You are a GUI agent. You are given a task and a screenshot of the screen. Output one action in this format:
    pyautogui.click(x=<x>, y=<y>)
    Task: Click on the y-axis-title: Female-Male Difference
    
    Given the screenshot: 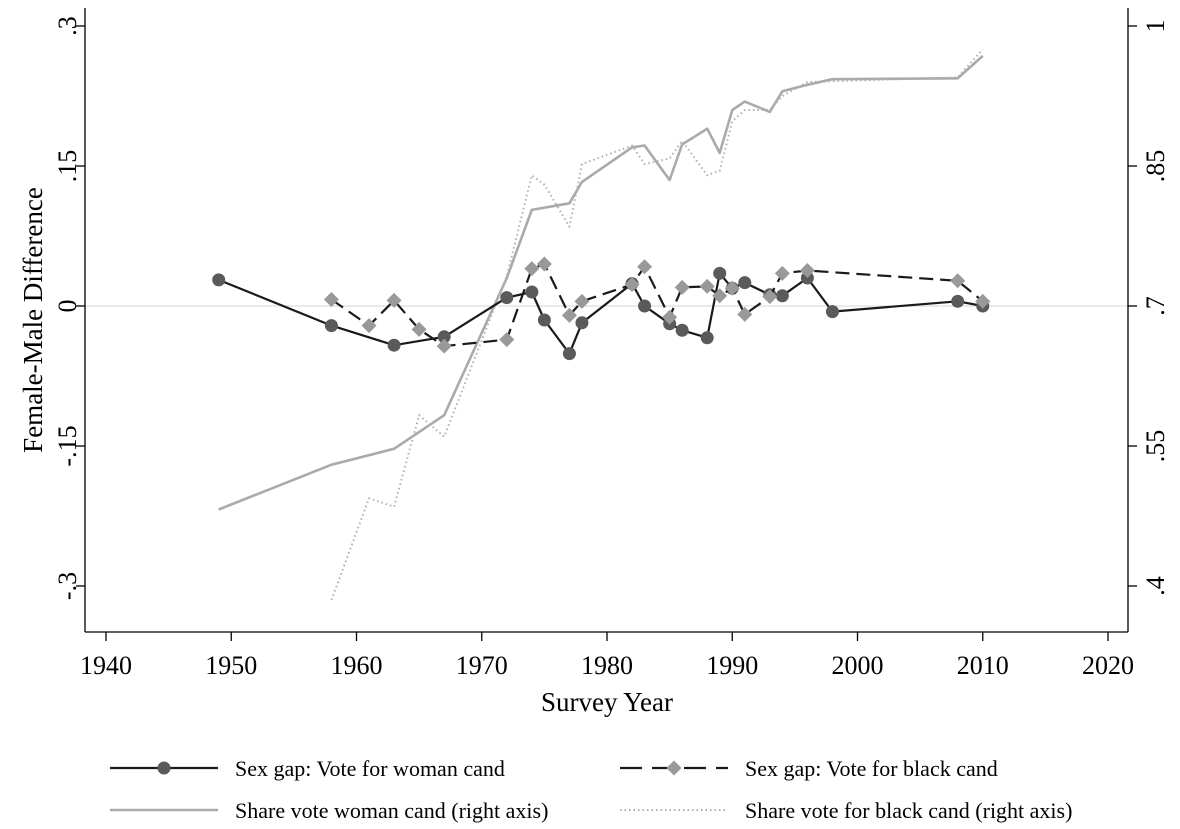 What is the action you would take?
    pyautogui.click(x=33, y=320)
    